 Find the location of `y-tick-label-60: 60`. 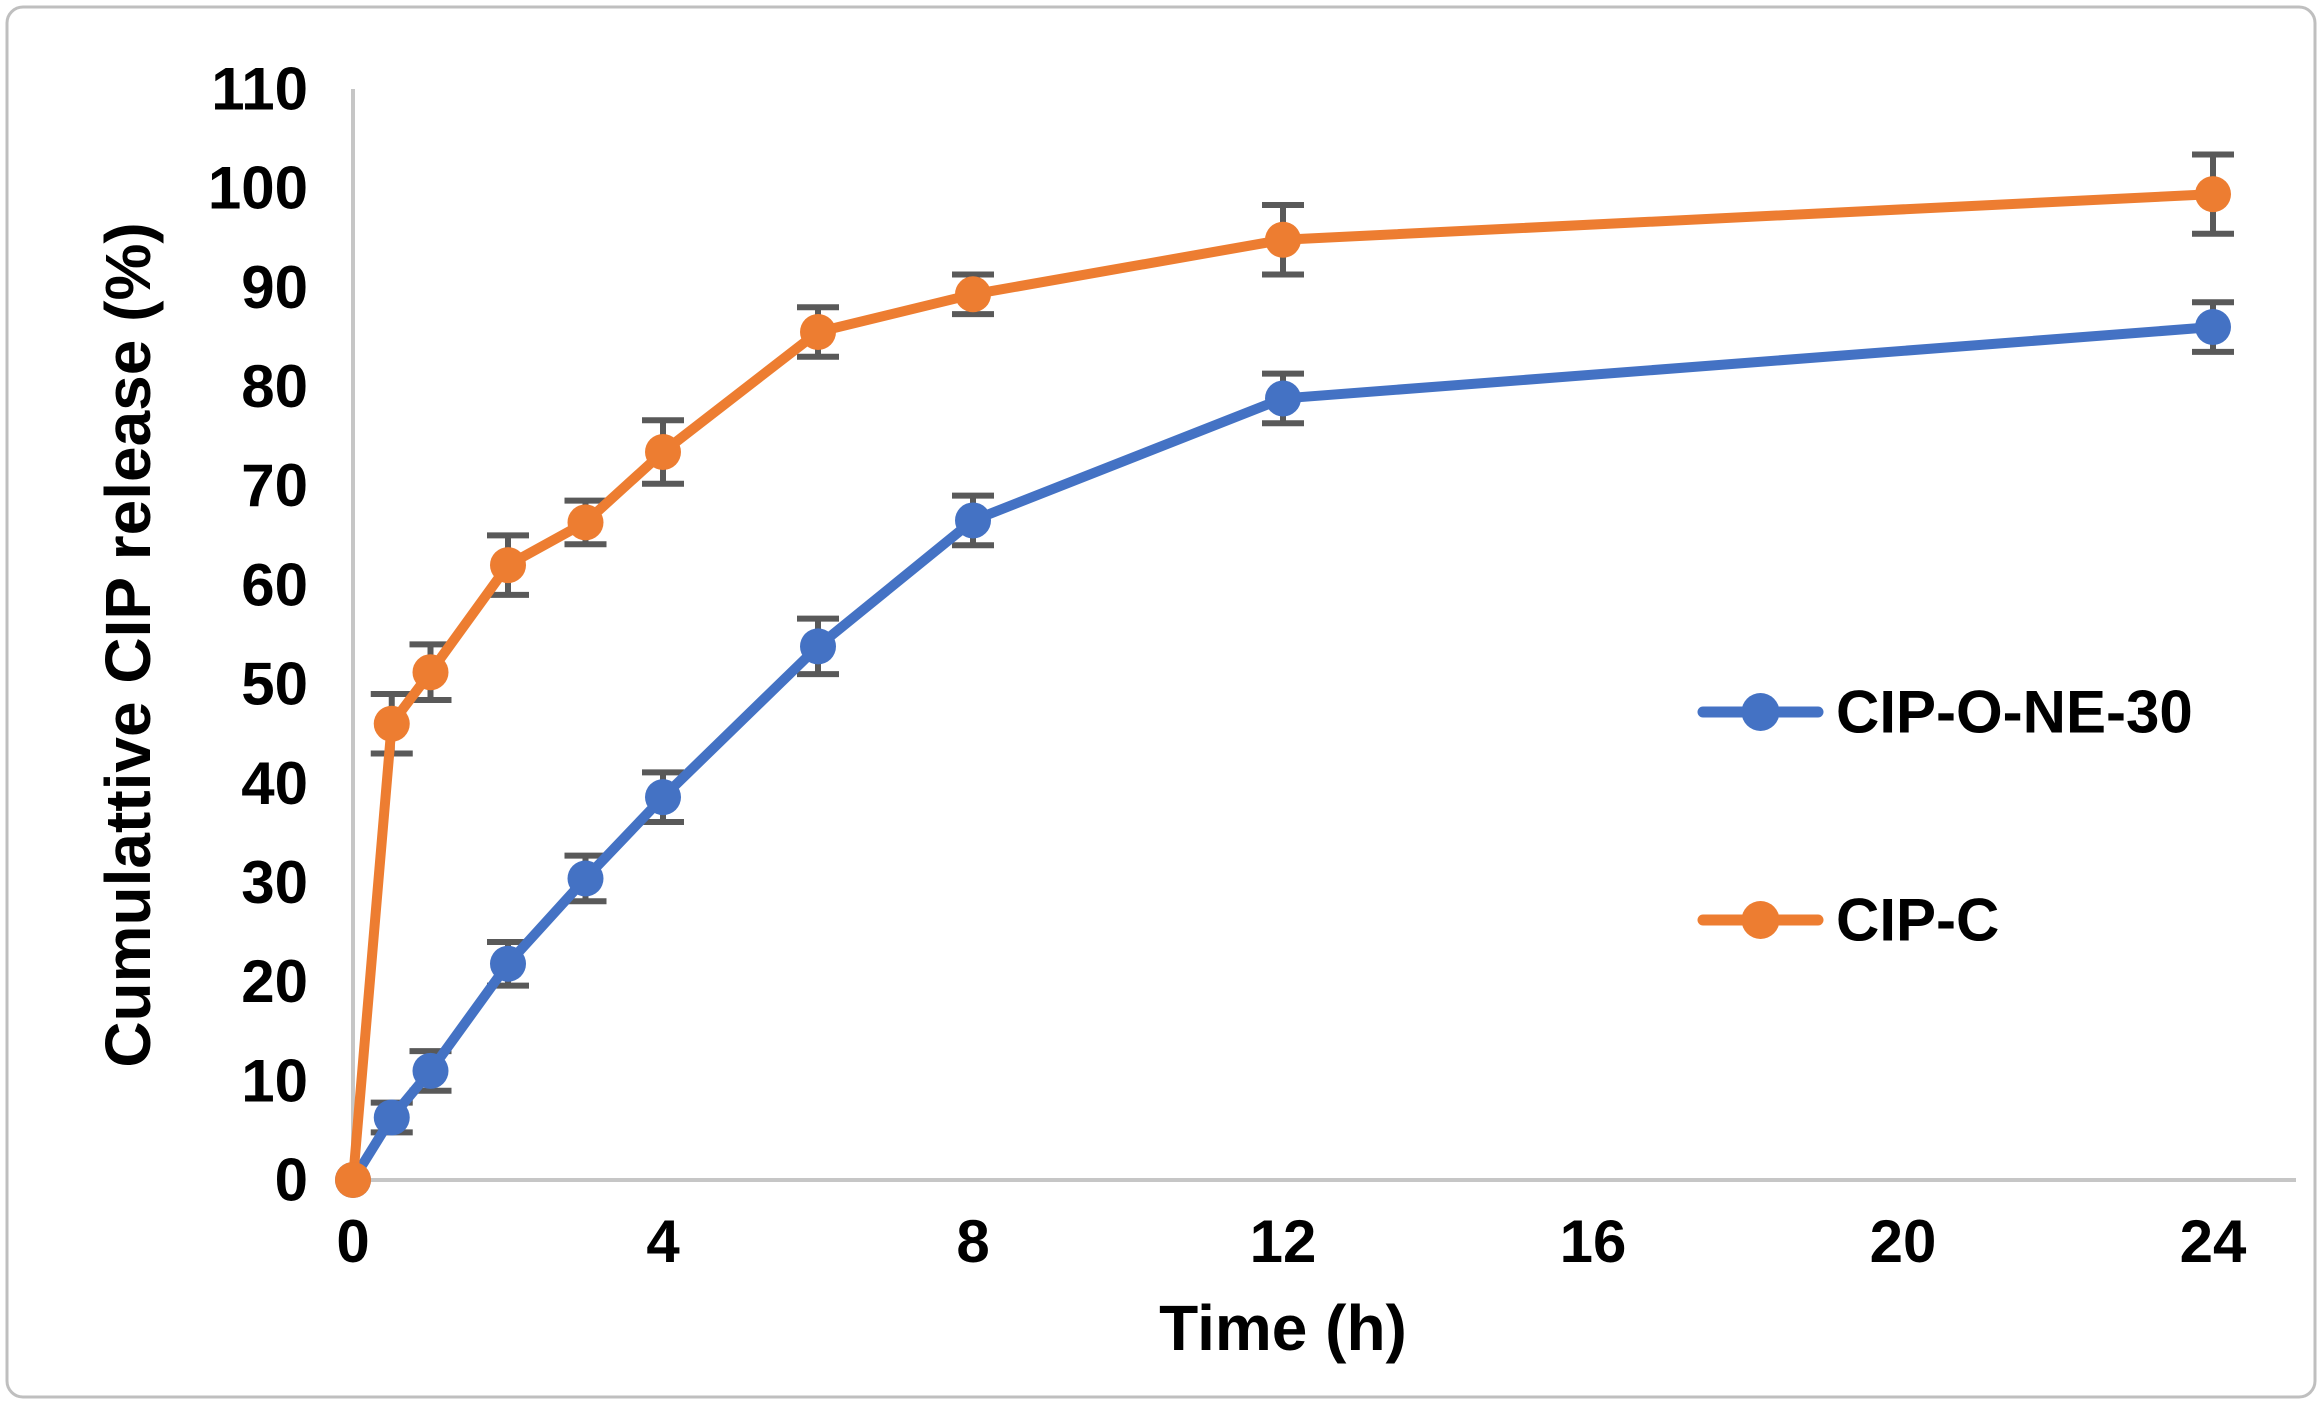

y-tick-label-60: 60 is located at coordinates (274, 584).